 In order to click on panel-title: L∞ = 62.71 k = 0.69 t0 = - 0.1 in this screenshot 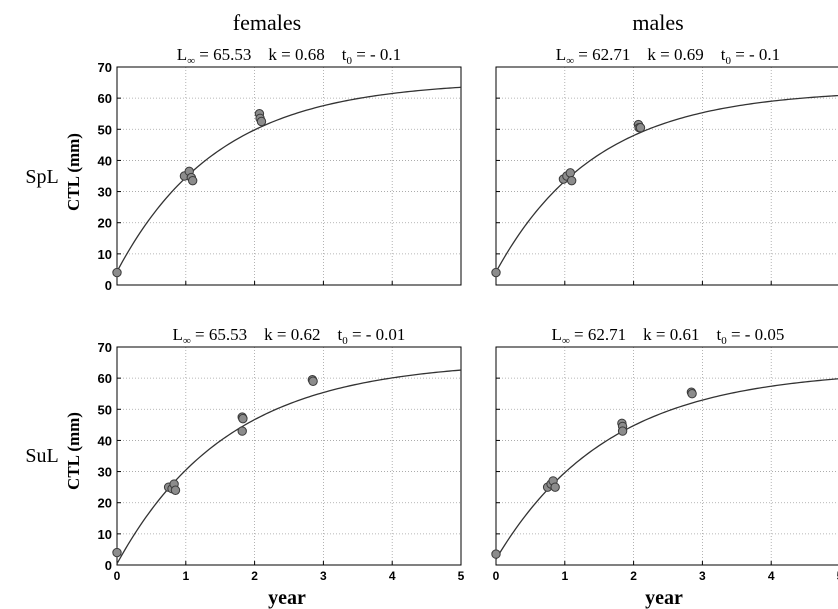, I will do `click(668, 56)`.